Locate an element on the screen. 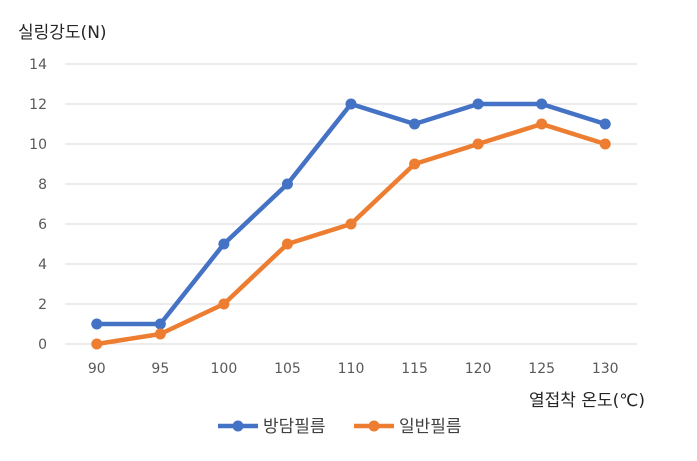 This screenshot has width=697, height=461. y-tick-label: 6 is located at coordinates (42, 225).